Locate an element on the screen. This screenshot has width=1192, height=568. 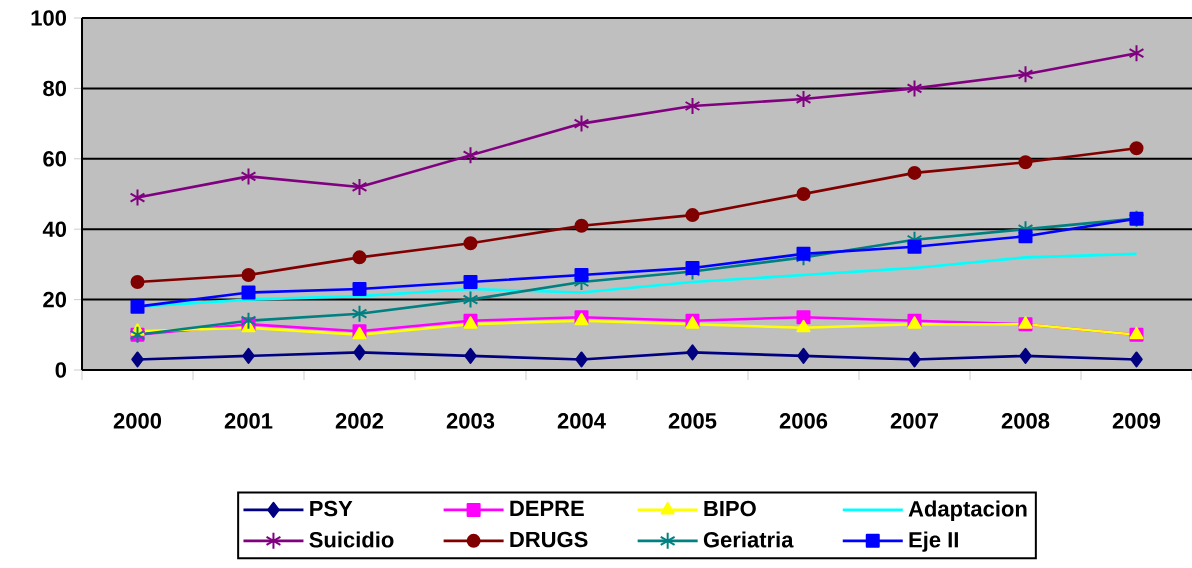
x-tick-label: 2007 is located at coordinates (914, 421).